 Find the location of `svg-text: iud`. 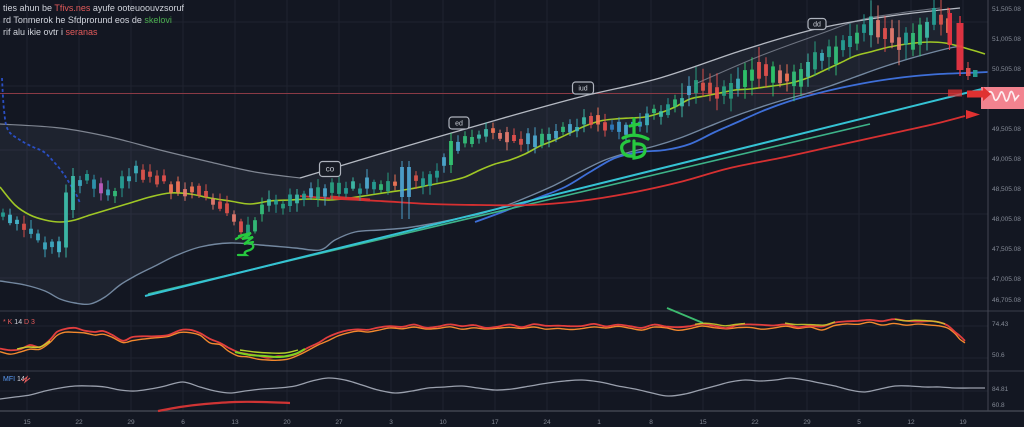

svg-text: iud is located at coordinates (582, 89).